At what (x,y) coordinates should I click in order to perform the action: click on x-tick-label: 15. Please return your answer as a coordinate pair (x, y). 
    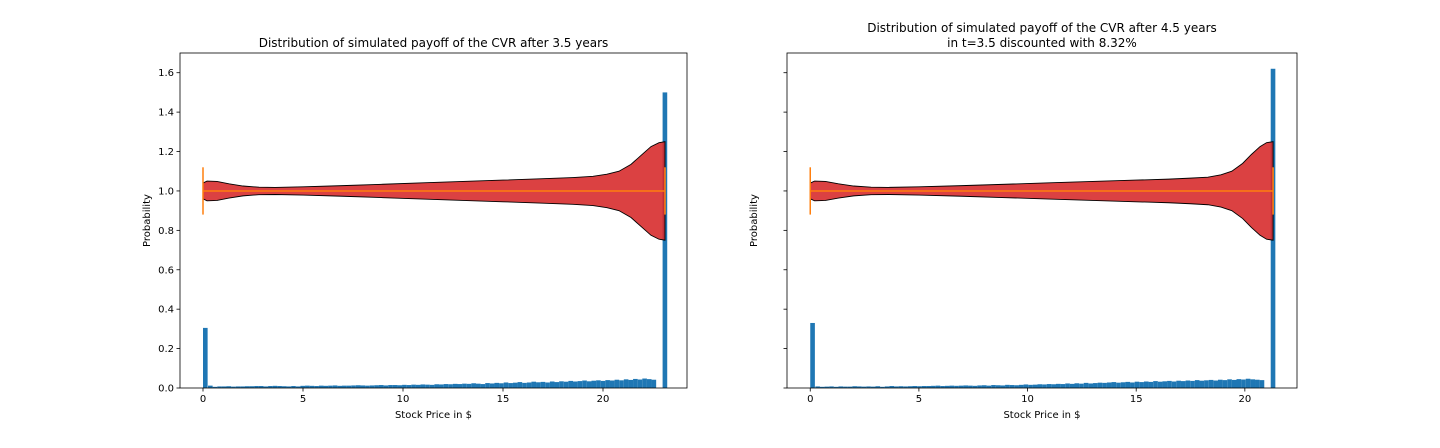
    Looking at the image, I should click on (503, 399).